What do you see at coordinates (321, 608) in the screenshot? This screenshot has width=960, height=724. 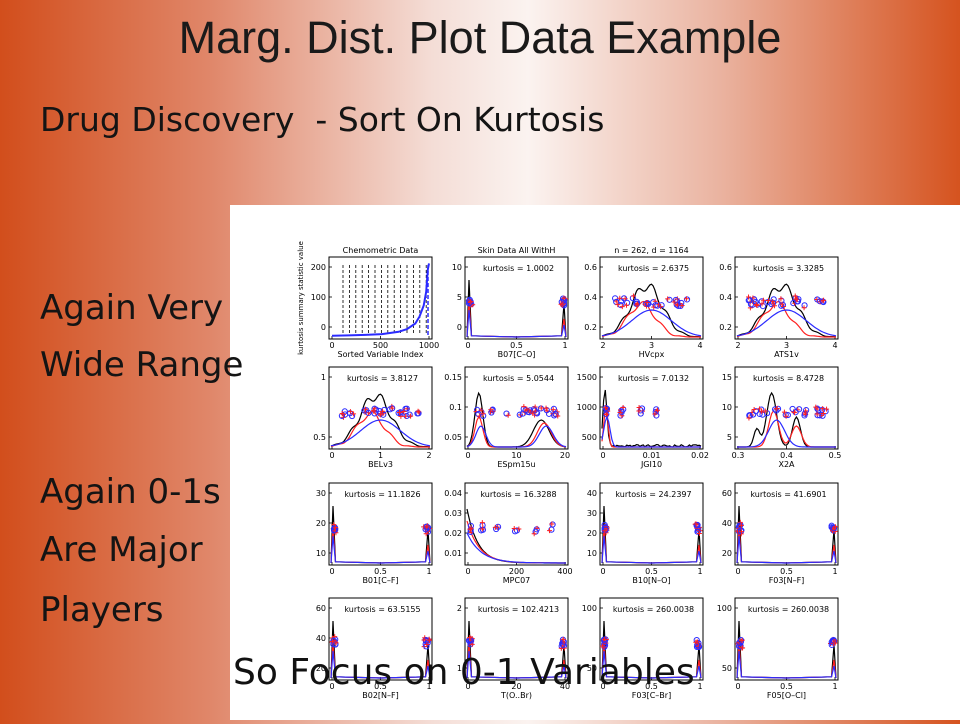 I see `y-tick-label: 60` at bounding box center [321, 608].